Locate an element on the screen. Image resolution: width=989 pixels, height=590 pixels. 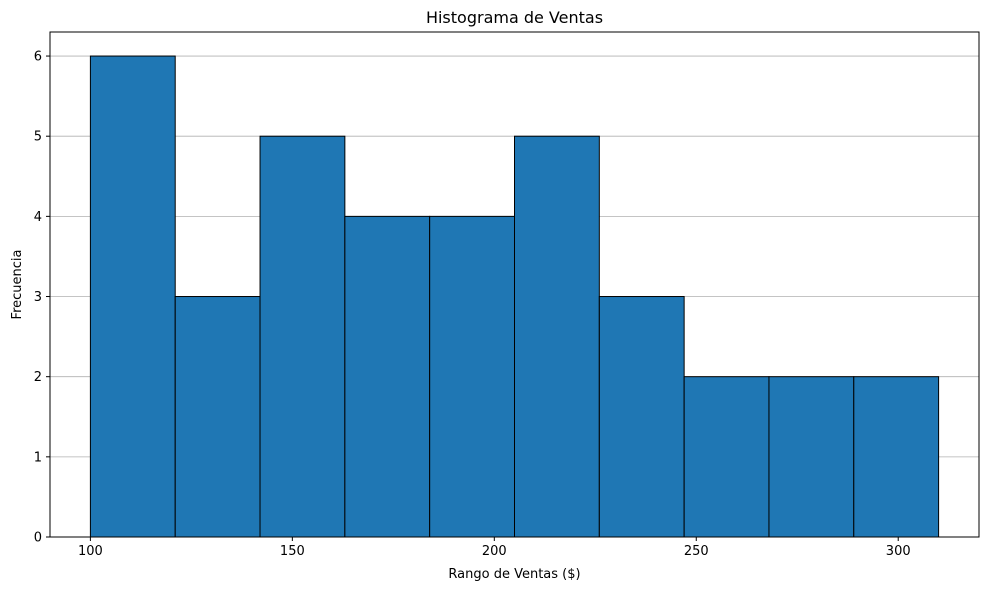
y-tick-label-6: 6 is located at coordinates (38, 57).